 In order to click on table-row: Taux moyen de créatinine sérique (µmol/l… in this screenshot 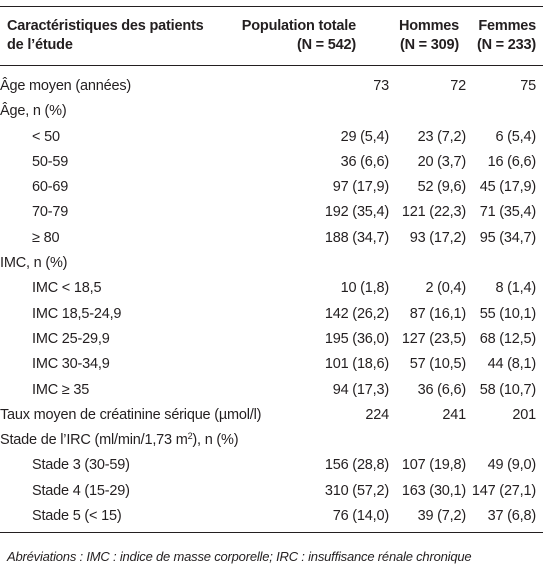, I will do `click(271, 415)`.